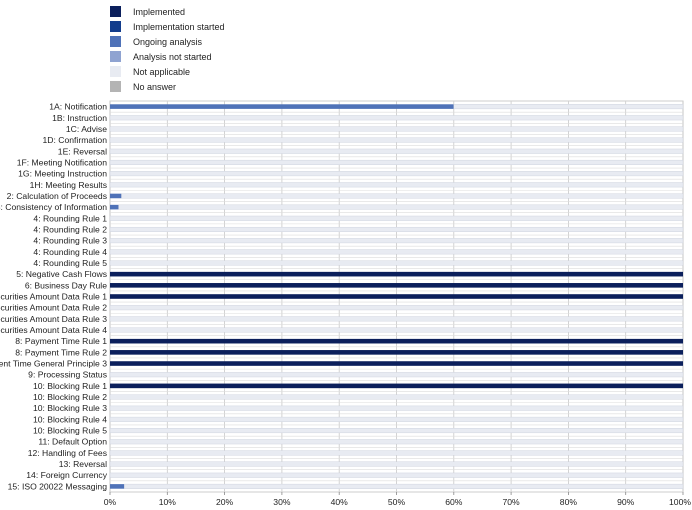 The height and width of the screenshot is (510, 692). I want to click on legend-item: Implementation started, so click(167, 26).